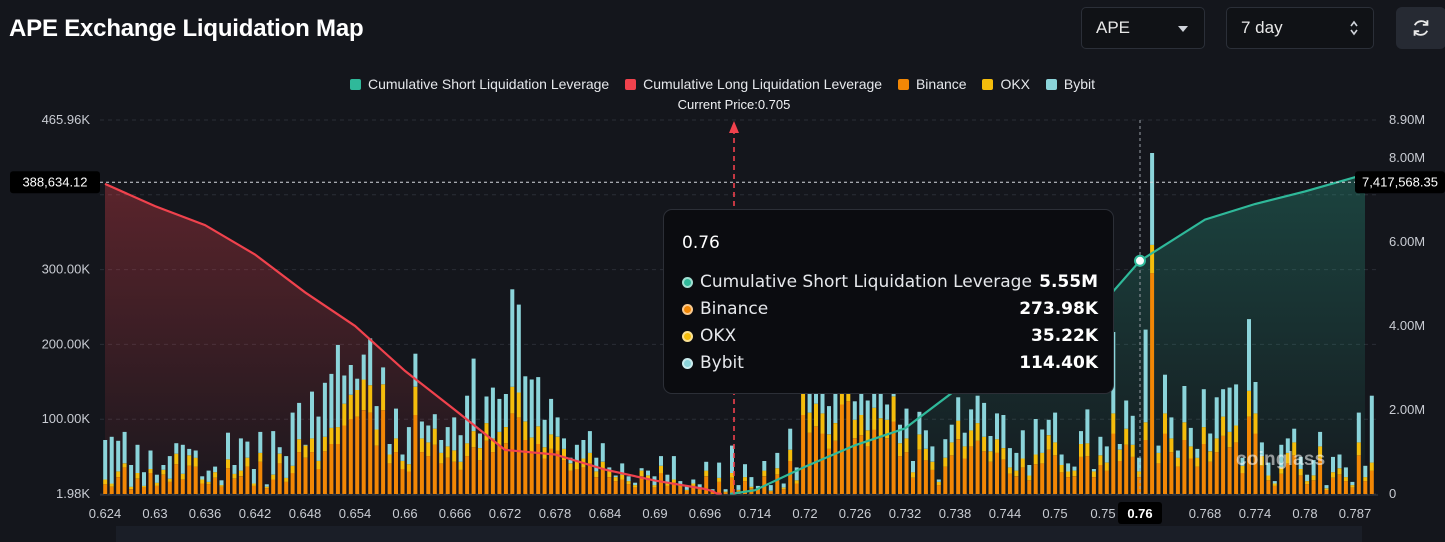 Image resolution: width=1445 pixels, height=542 pixels. Describe the element at coordinates (255, 513) in the screenshot. I see `x-tick-label: 0.642` at that location.